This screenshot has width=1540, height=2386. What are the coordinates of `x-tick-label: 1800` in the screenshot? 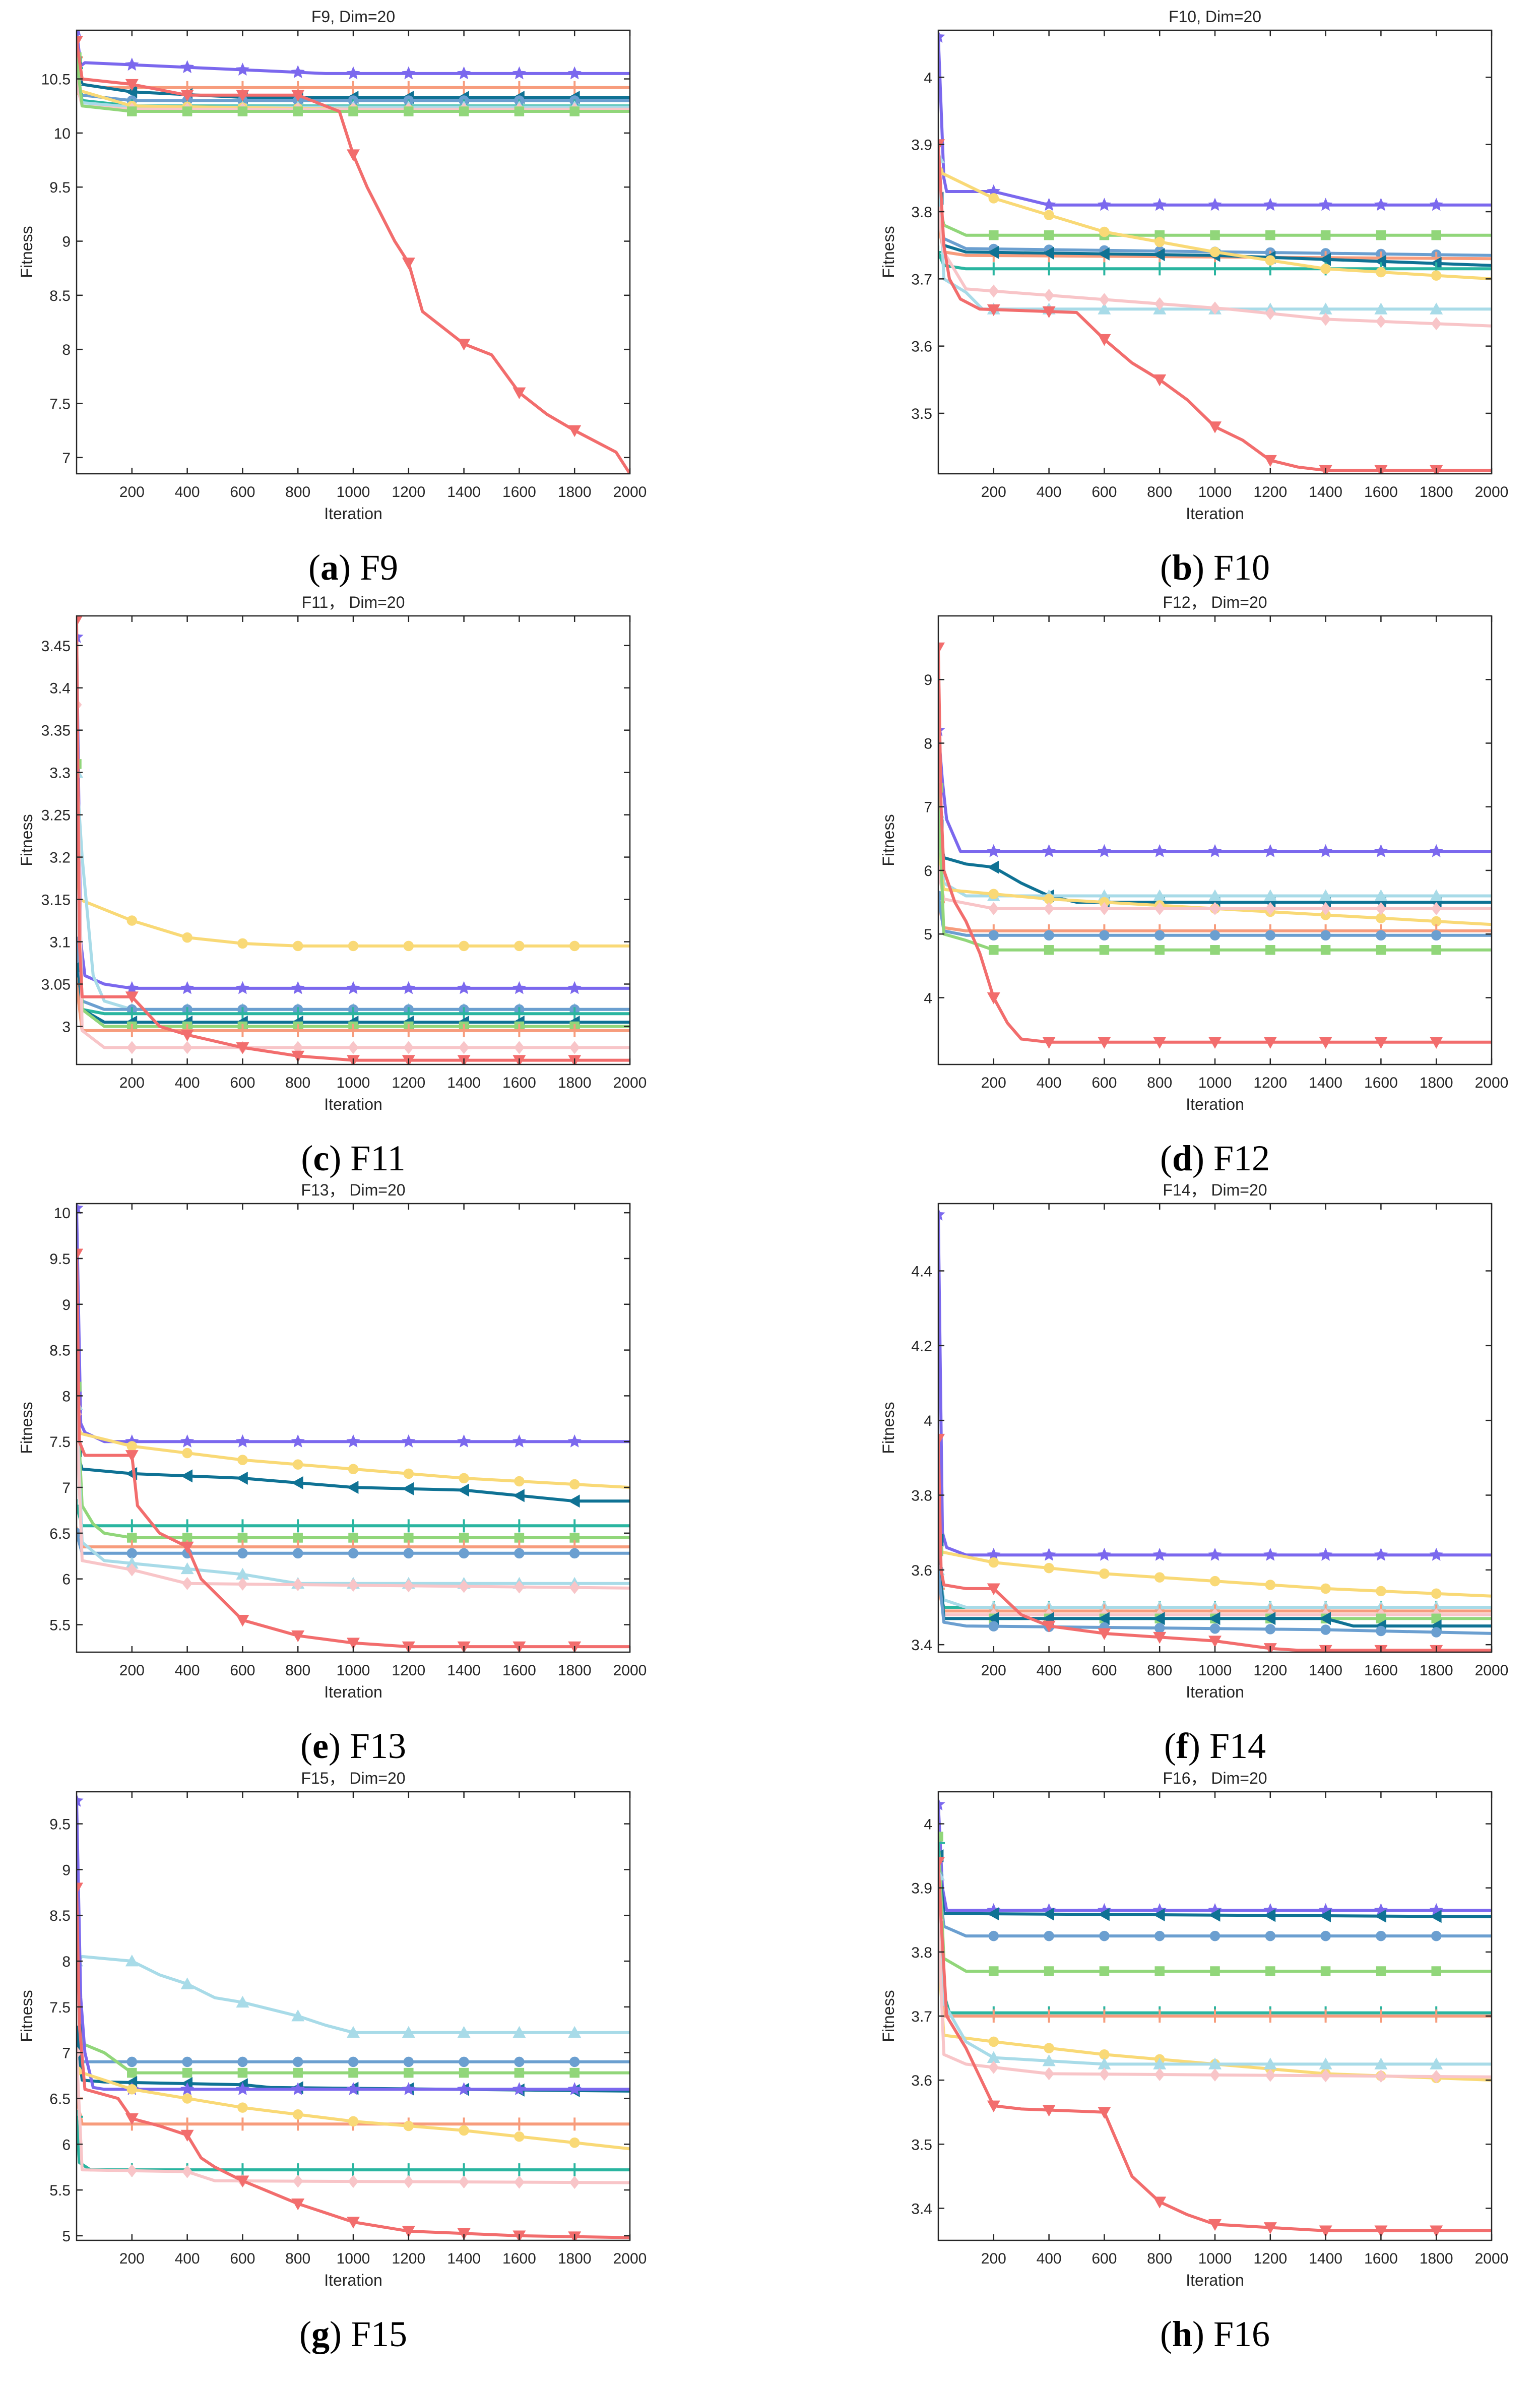 It's located at (575, 2258).